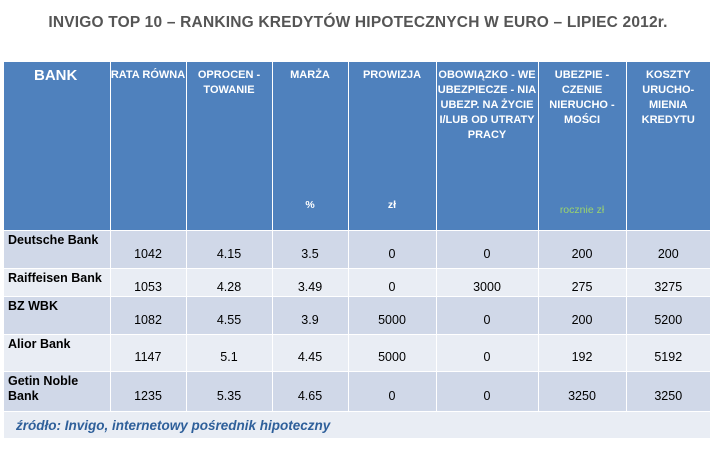 Image resolution: width=716 pixels, height=455 pixels. Describe the element at coordinates (148, 249) in the screenshot. I see `cell-rata: 1042` at that location.